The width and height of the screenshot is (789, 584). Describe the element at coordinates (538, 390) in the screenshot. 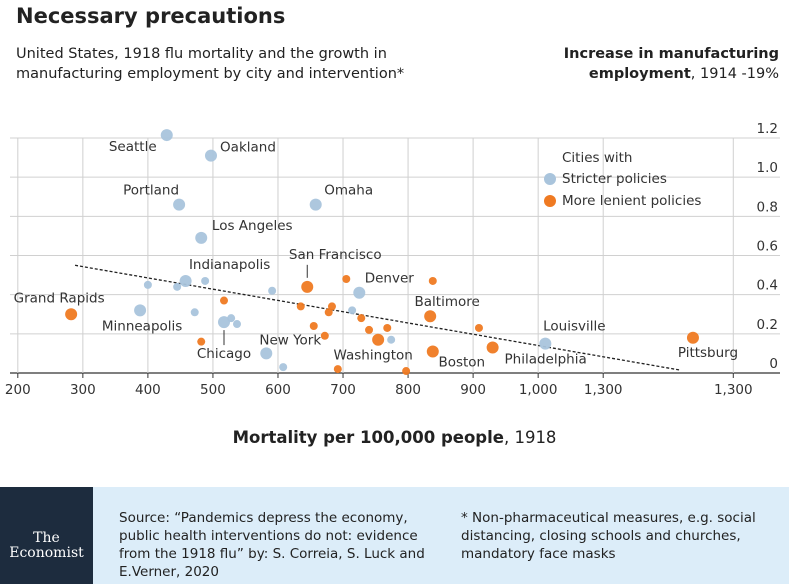

I see `x-tick-label: 1,000` at that location.